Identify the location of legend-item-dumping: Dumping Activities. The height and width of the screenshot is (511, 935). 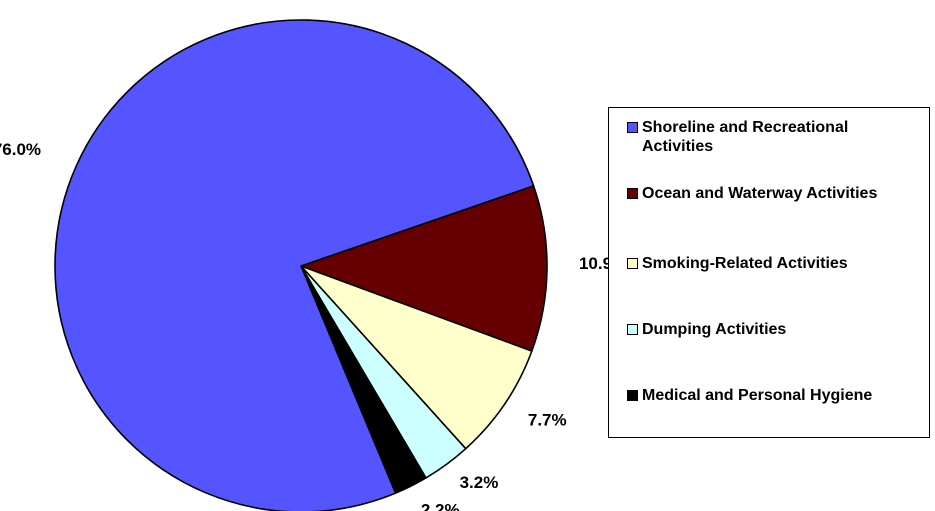
(706, 329).